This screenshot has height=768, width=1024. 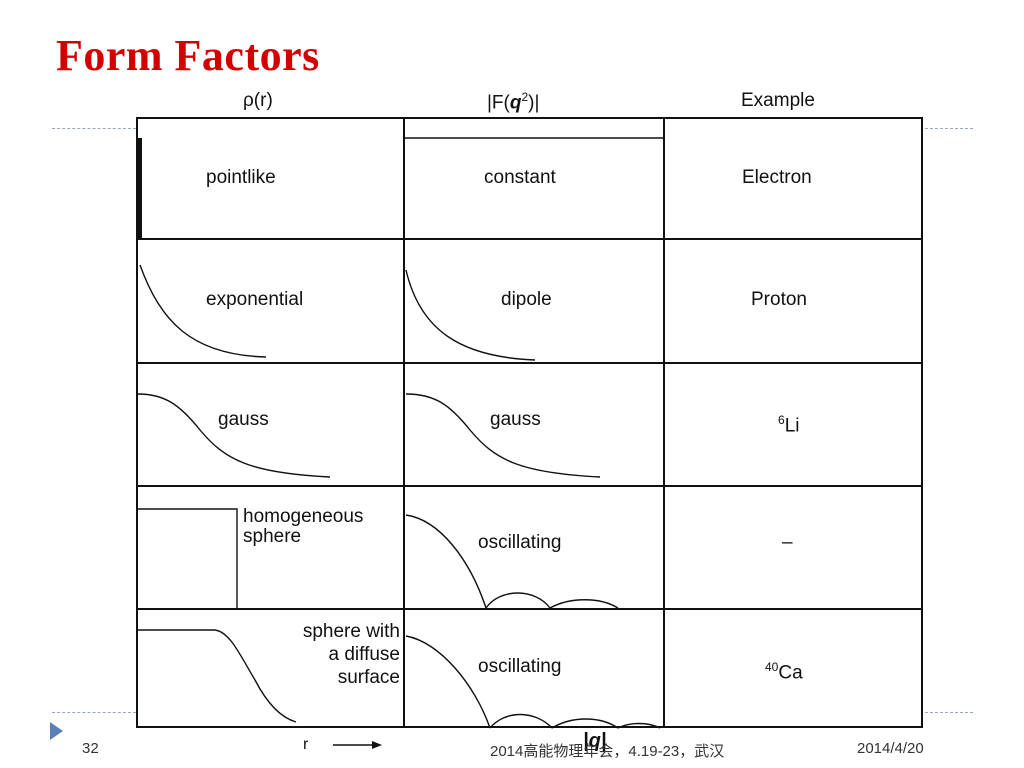 What do you see at coordinates (377, 745) in the screenshot?
I see `r-axis-arrowhead` at bounding box center [377, 745].